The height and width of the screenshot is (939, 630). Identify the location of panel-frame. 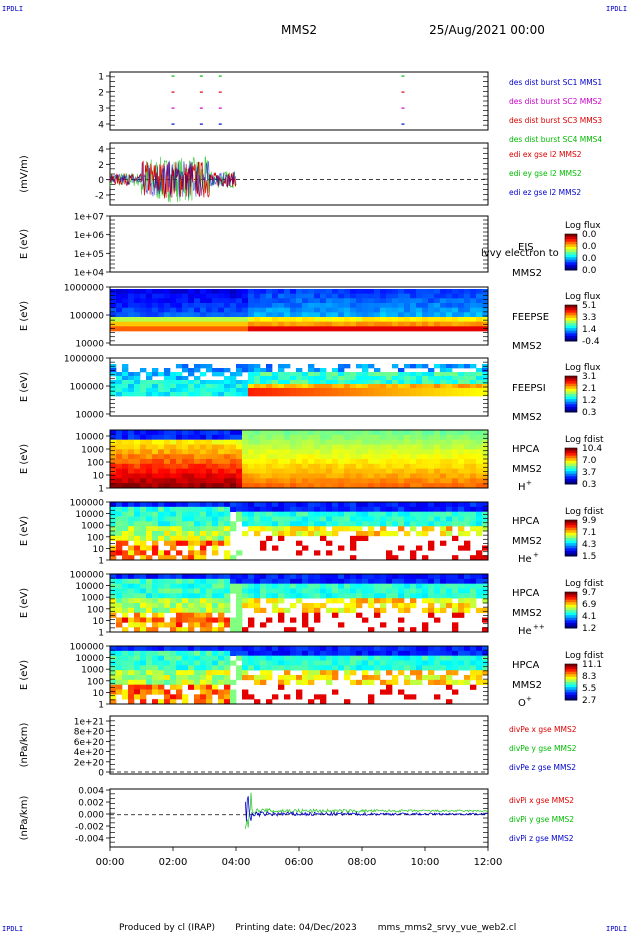
(299, 745).